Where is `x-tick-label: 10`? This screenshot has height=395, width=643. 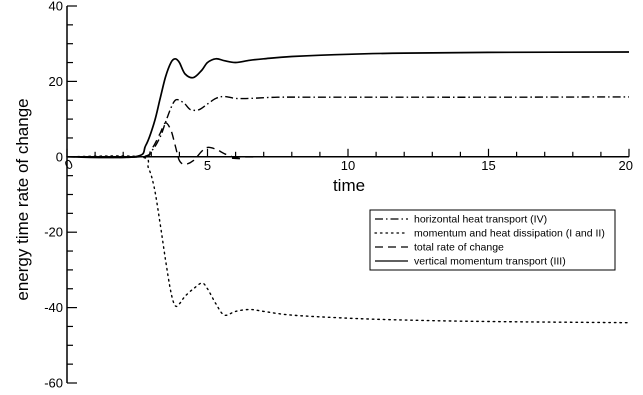 x-tick-label: 10 is located at coordinates (348, 165).